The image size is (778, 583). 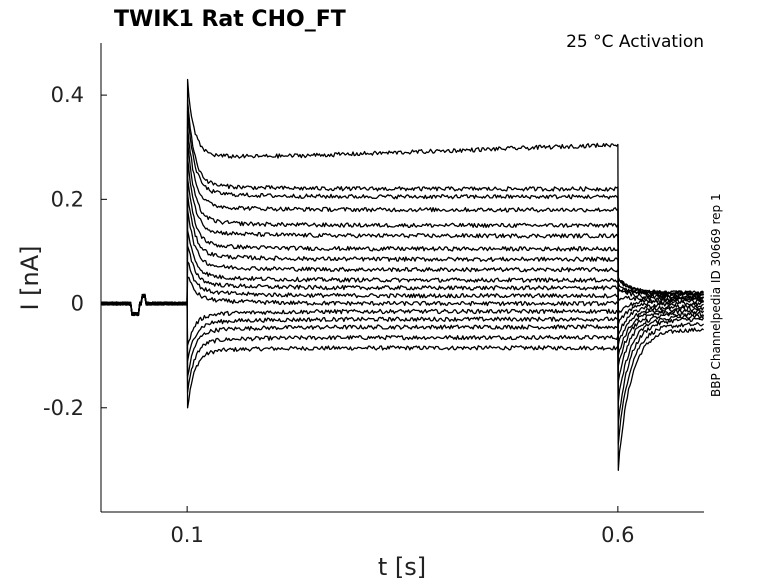 What do you see at coordinates (230, 19) in the screenshot?
I see `chart-title: TWIK1 Rat CHO_FT` at bounding box center [230, 19].